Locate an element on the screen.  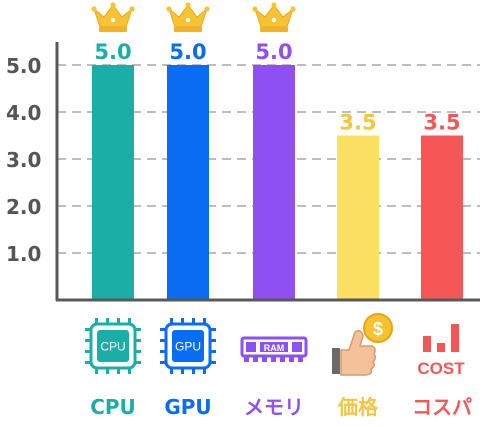
x-tick-label: CPU is located at coordinates (113, 407).